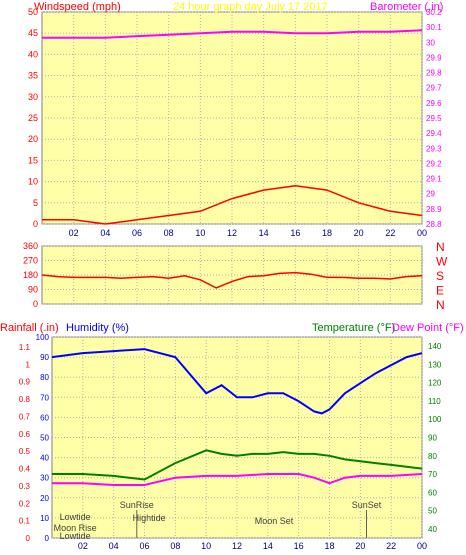  What do you see at coordinates (440, 276) in the screenshot?
I see `compass-tick-label: S` at bounding box center [440, 276].